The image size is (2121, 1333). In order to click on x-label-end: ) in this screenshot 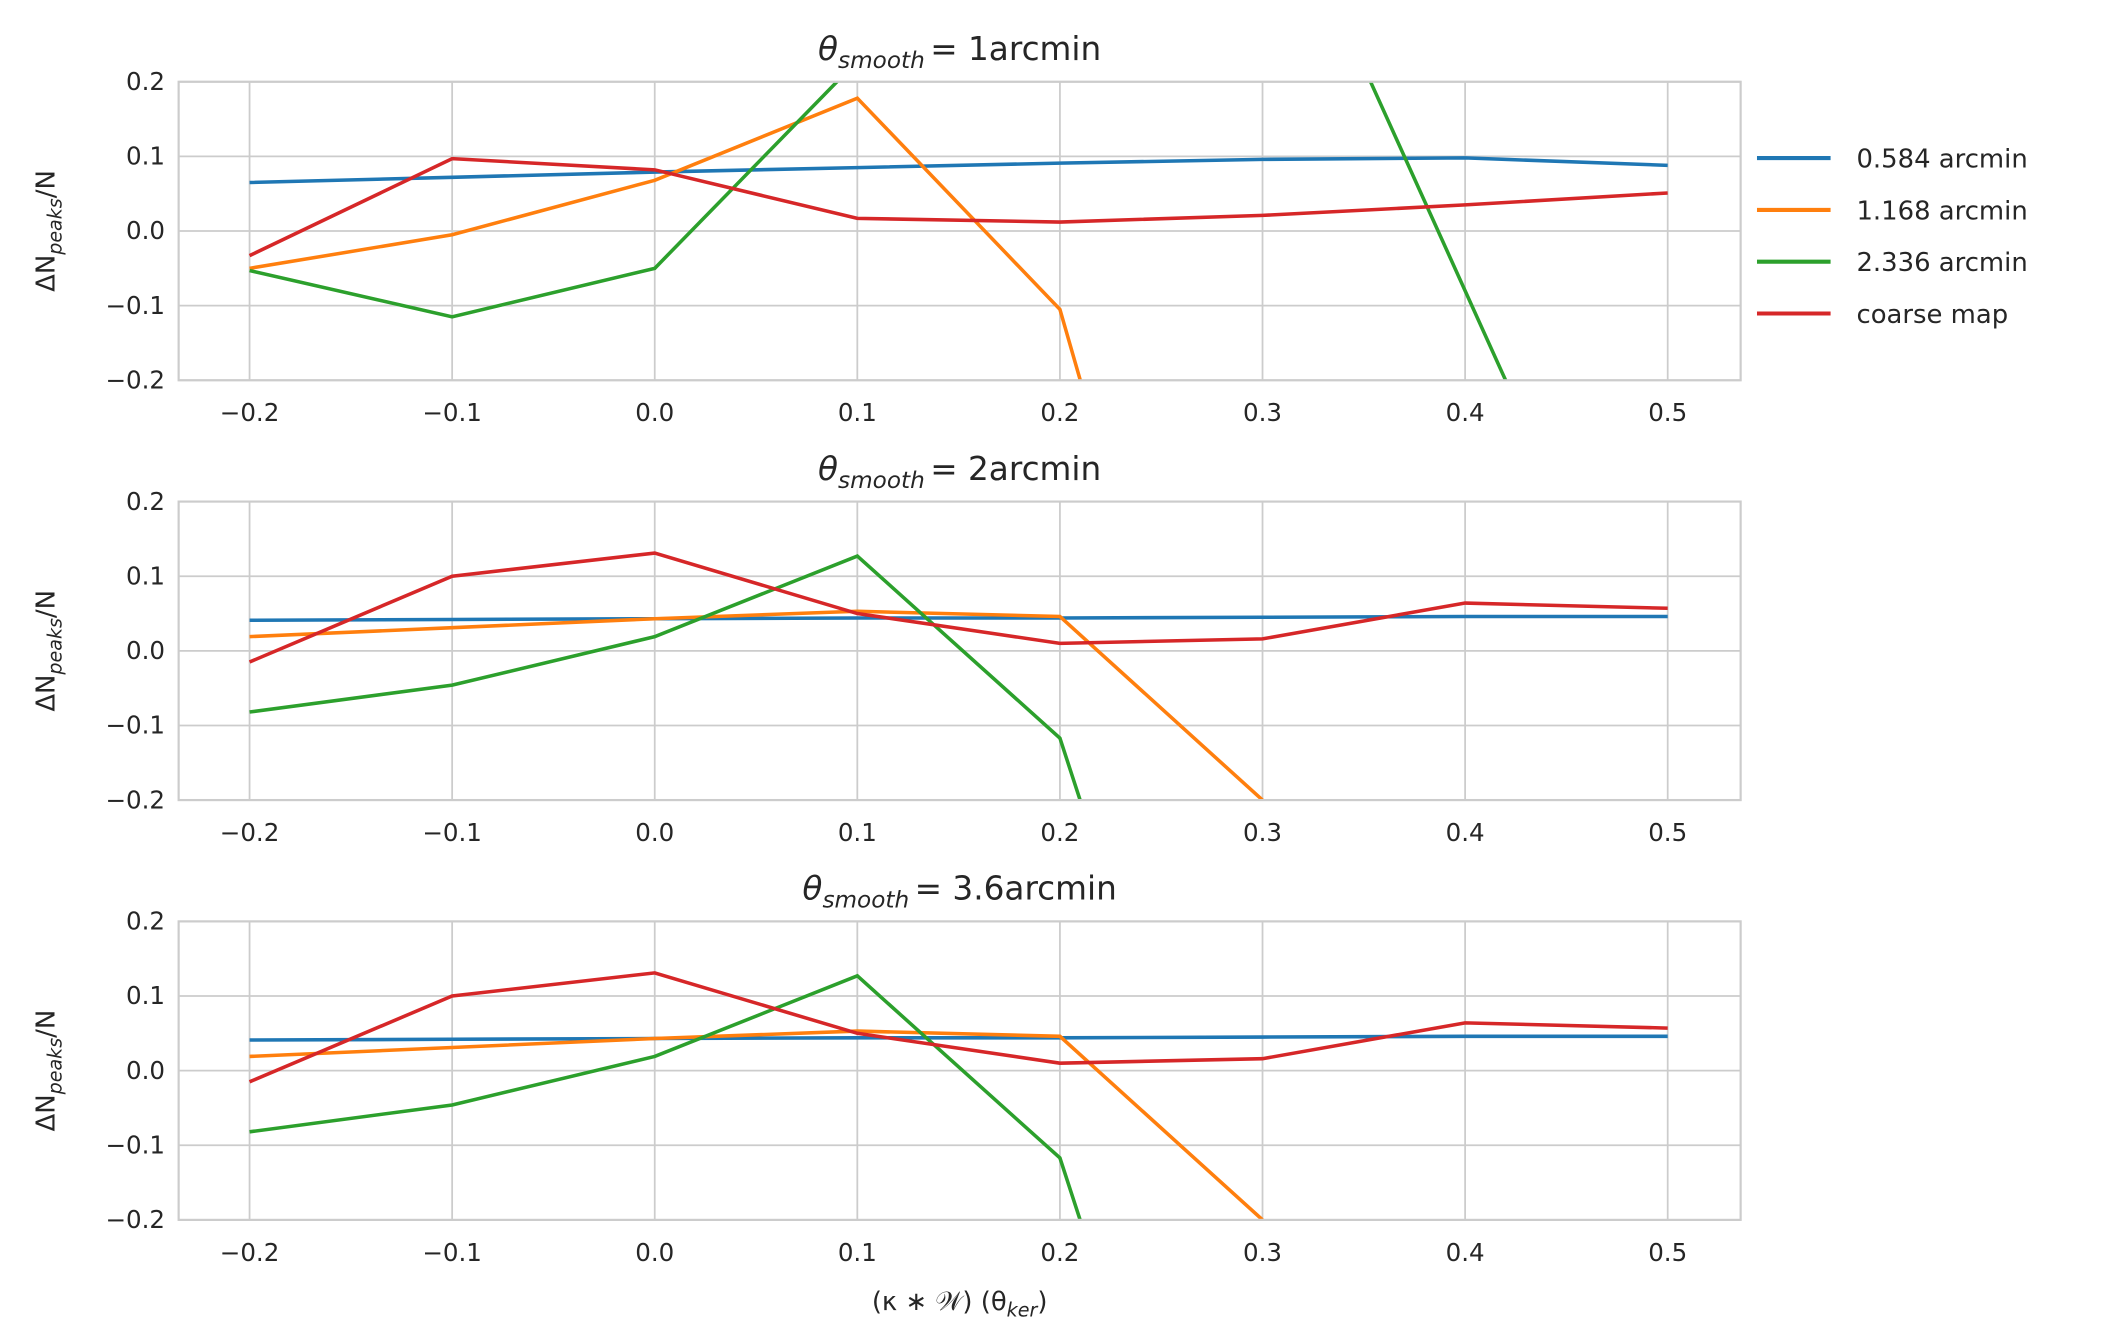, I will do `click(1042, 1302)`.